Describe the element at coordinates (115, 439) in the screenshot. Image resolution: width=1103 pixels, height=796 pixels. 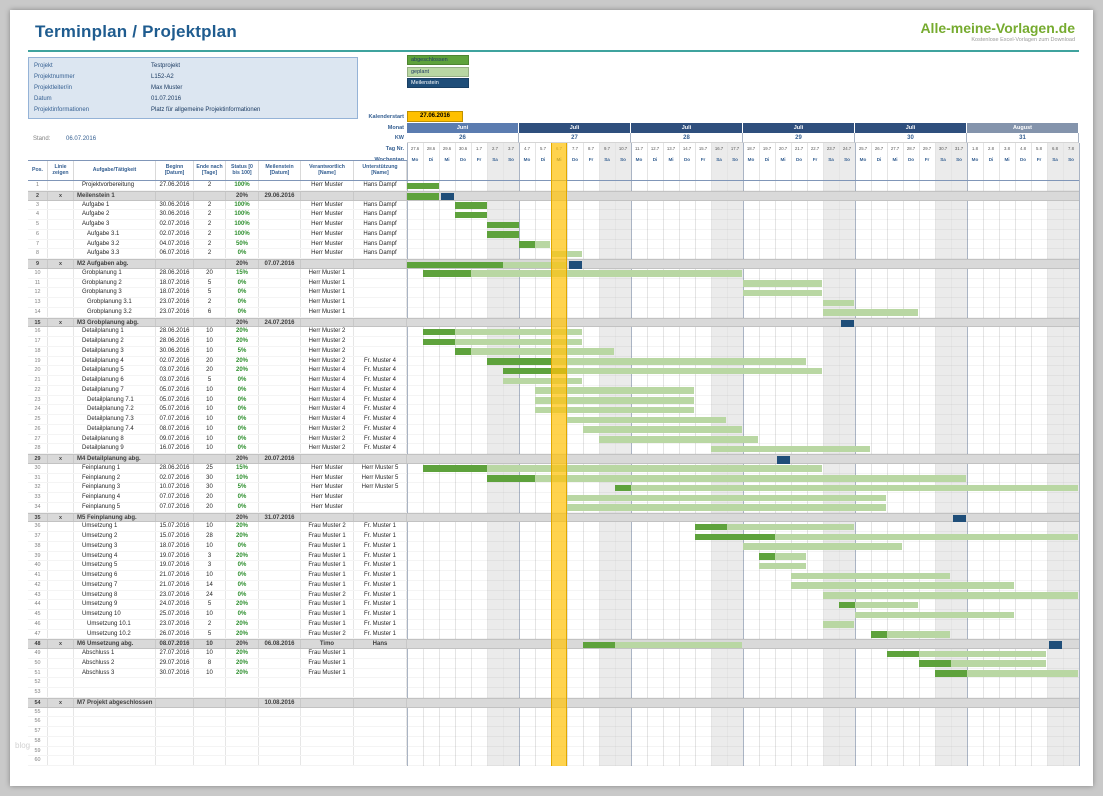
I see `task-name-cell: Detailplanung 8` at that location.